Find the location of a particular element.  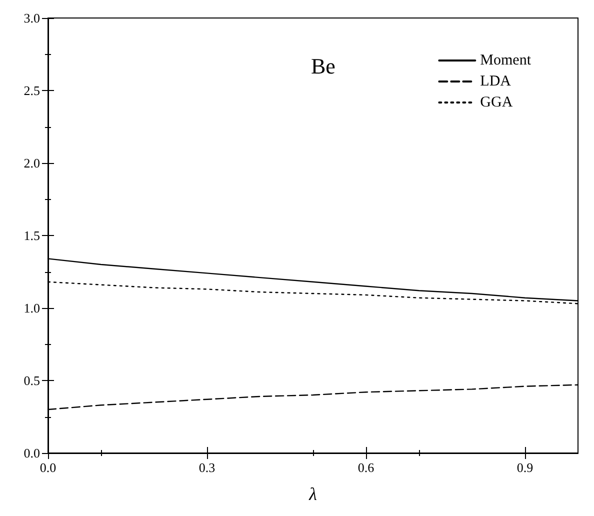

x-axis-title: λ is located at coordinates (313, 494).